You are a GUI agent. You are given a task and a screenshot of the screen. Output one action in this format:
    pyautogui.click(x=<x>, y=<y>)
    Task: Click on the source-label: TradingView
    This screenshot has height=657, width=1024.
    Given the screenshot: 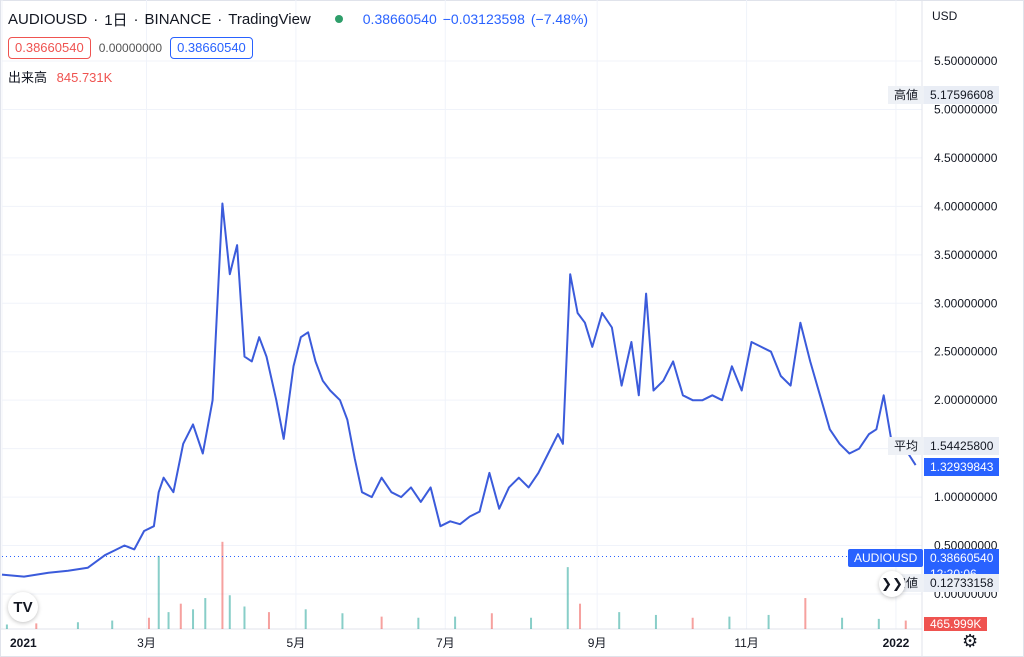 What is the action you would take?
    pyautogui.click(x=269, y=19)
    